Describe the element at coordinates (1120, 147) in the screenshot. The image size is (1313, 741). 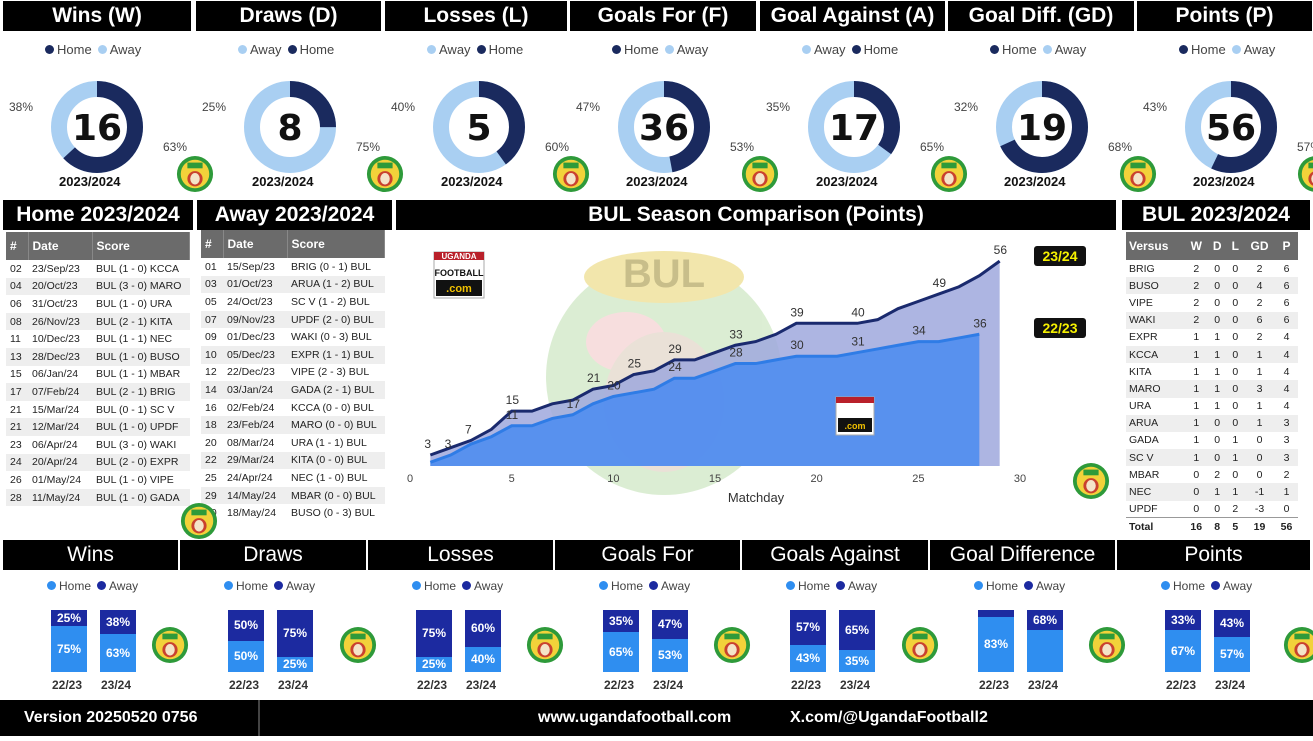
I see `kpi-pct-right: 68%` at that location.